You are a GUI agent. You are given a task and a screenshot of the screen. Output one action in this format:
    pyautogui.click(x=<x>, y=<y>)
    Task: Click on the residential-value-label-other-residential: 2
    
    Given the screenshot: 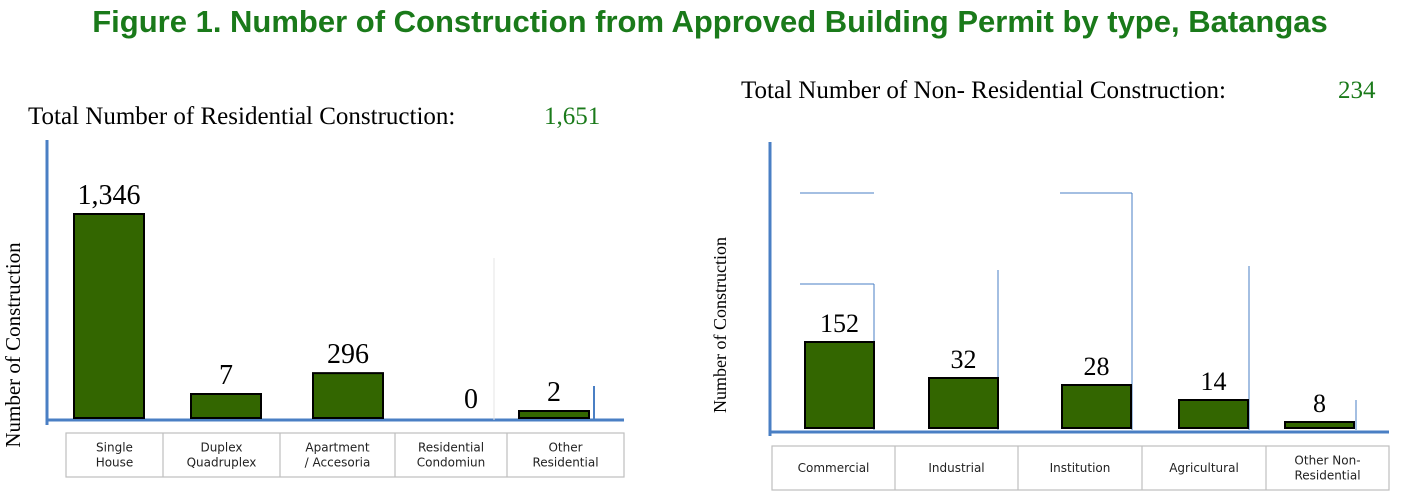 What is the action you would take?
    pyautogui.click(x=554, y=392)
    